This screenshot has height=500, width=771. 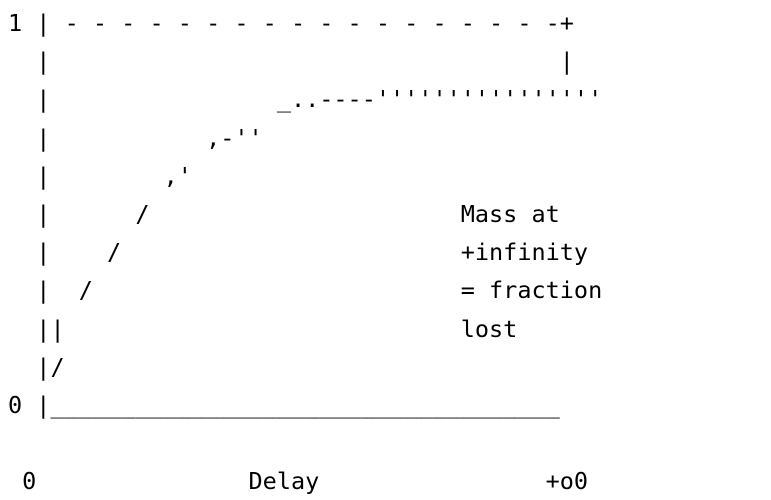 What do you see at coordinates (135, 137) in the screenshot?
I see `diagram-line-4: | ,-''` at bounding box center [135, 137].